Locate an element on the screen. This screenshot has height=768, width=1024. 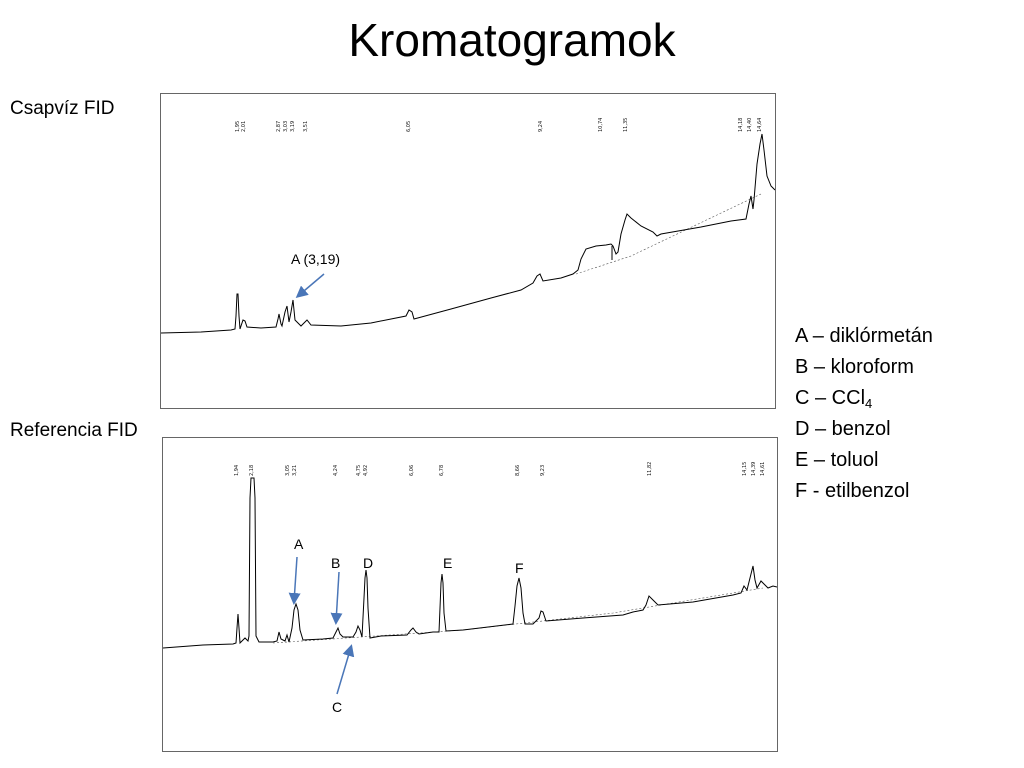
rt-label: 14,15 is located at coordinates (745, 469).